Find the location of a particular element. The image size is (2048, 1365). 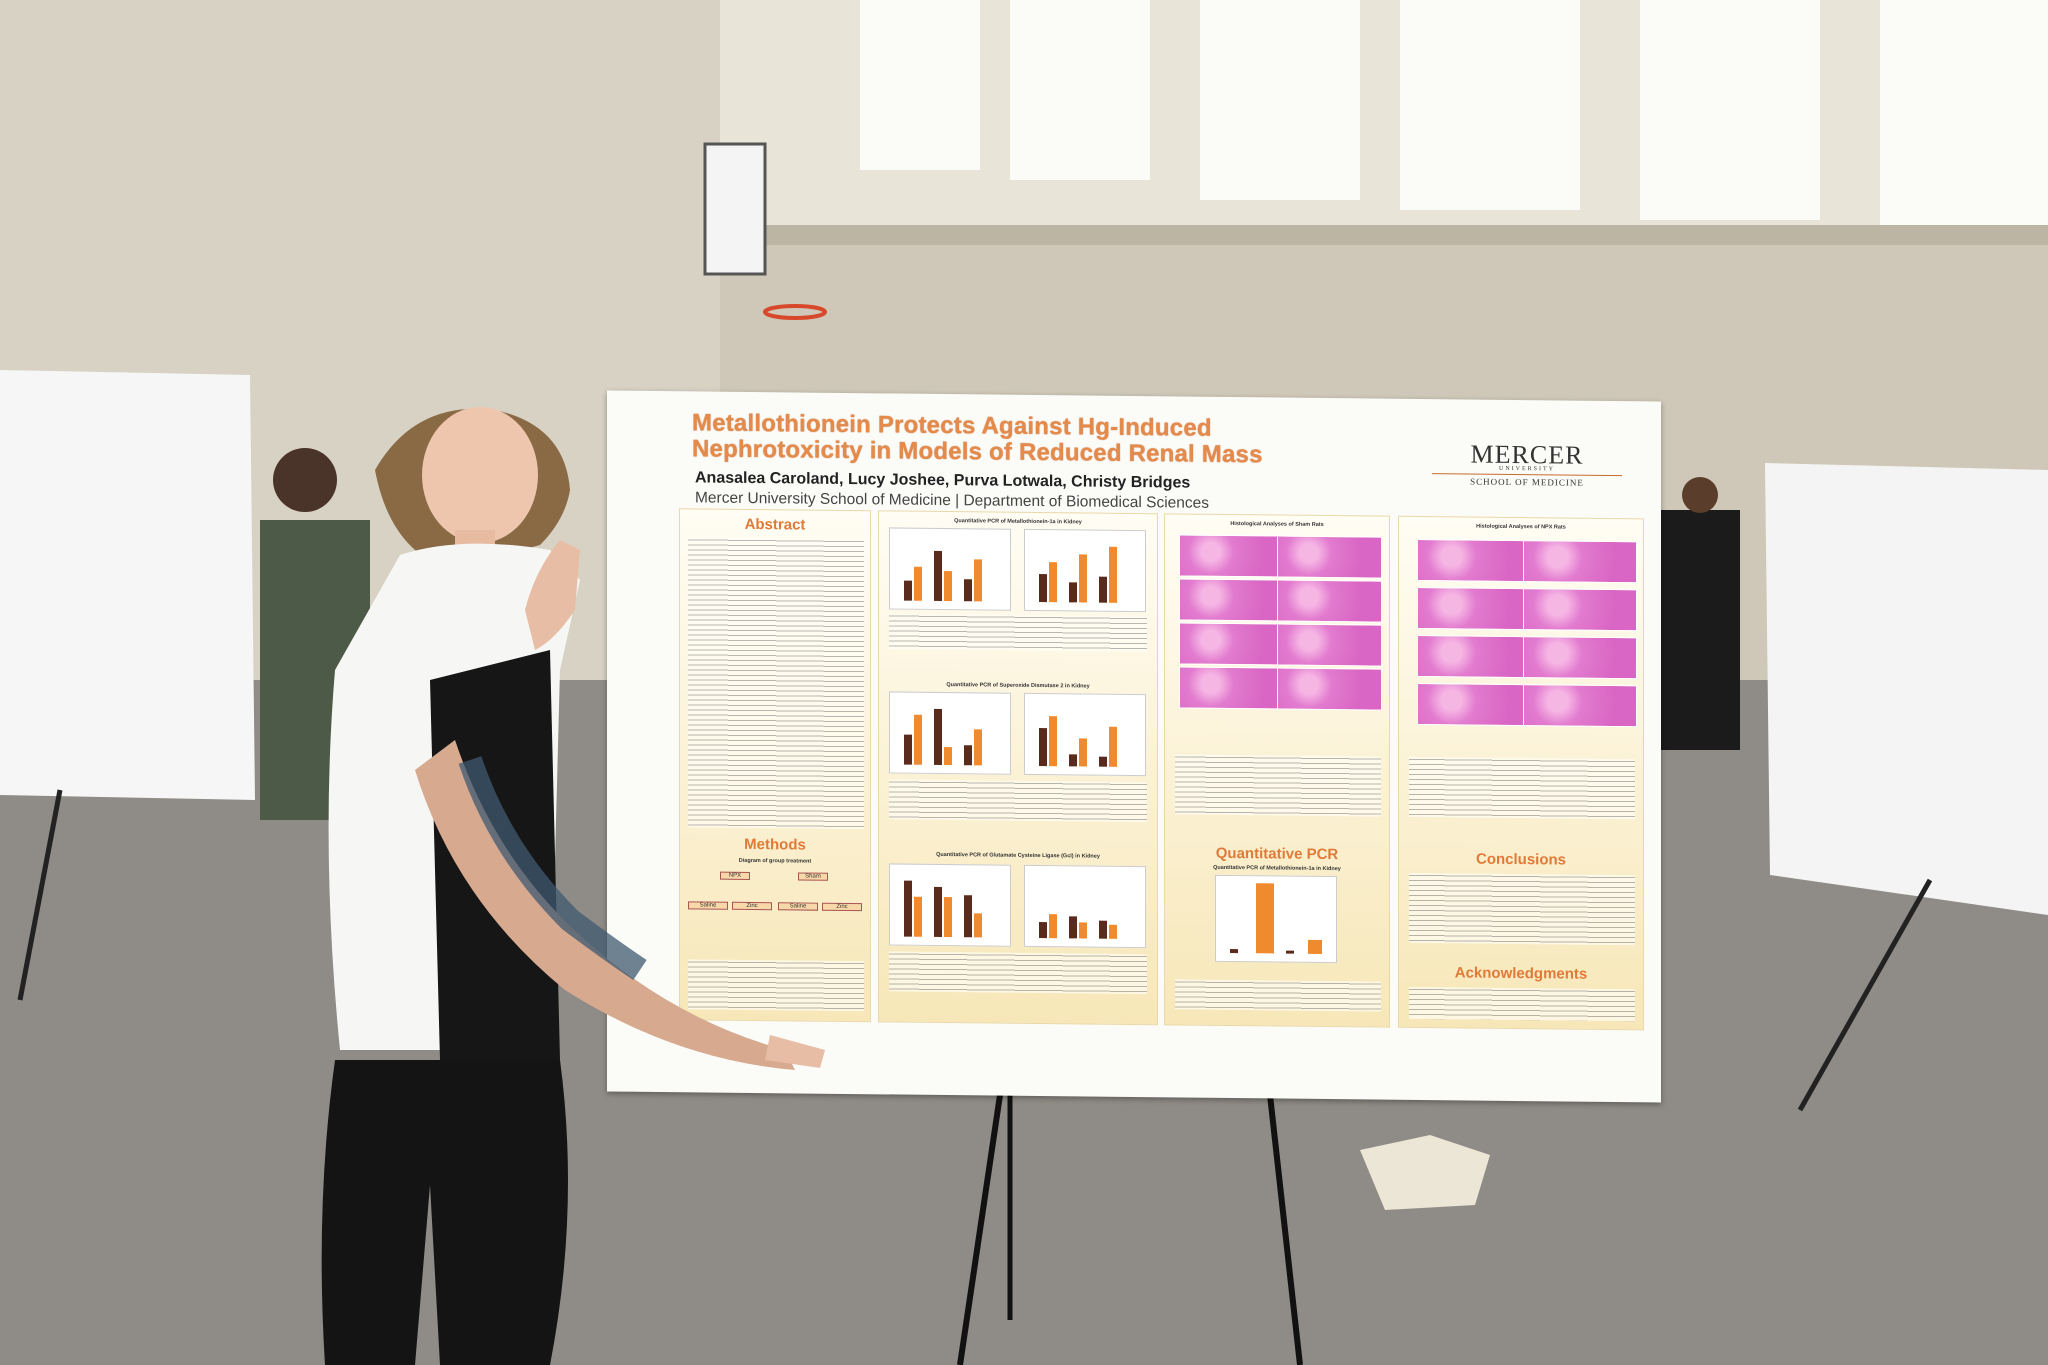

right-board is located at coordinates (1906, 689).